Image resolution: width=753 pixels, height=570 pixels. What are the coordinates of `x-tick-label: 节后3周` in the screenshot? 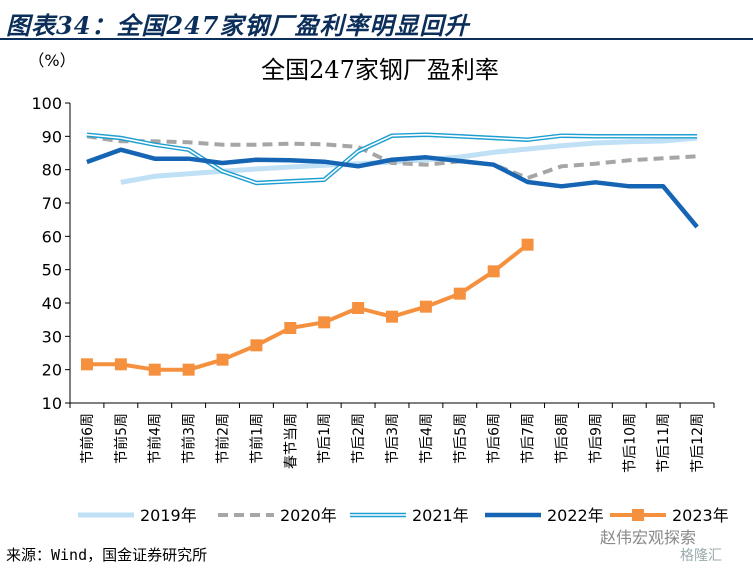 It's located at (393, 438).